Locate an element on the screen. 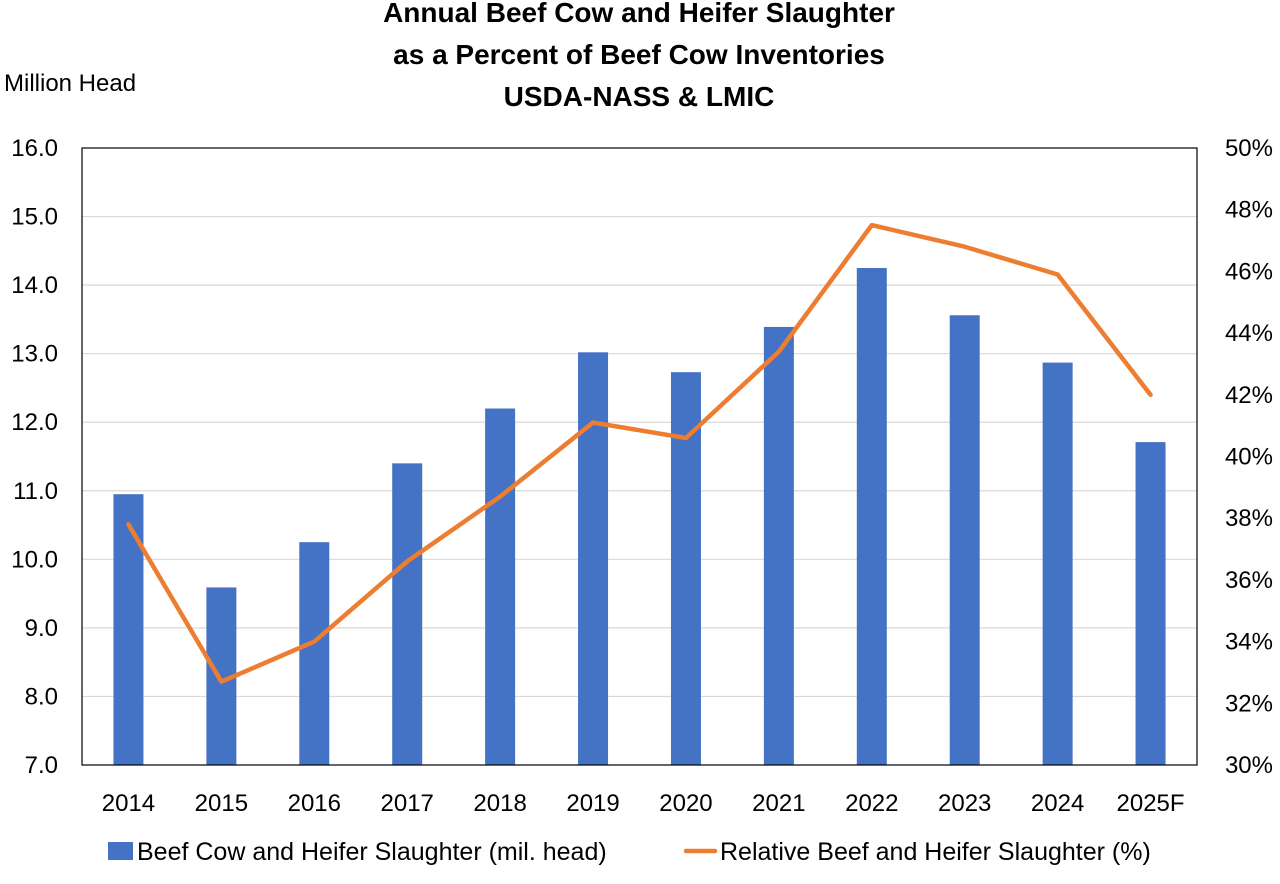  left-tick-label: 11.0 is located at coordinates (35, 491).